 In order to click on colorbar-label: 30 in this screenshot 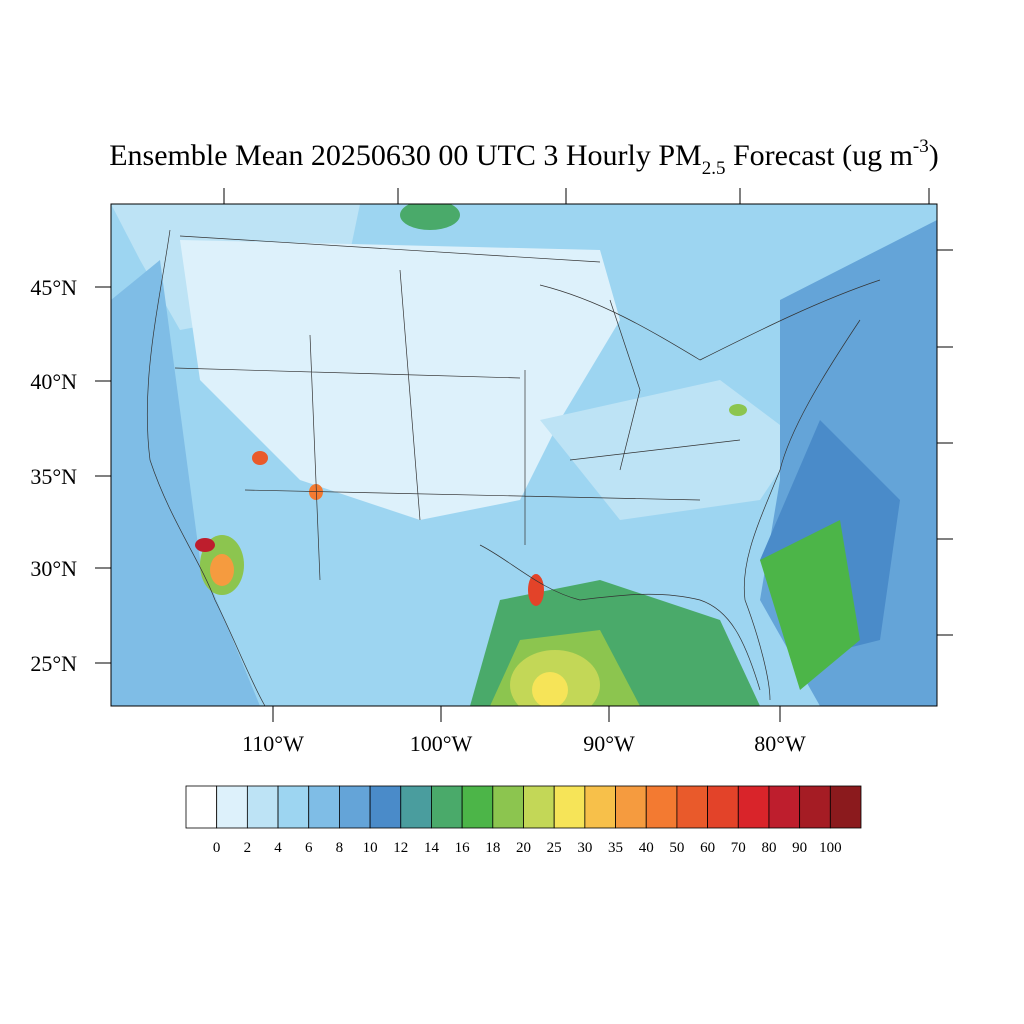, I will do `click(584, 848)`.